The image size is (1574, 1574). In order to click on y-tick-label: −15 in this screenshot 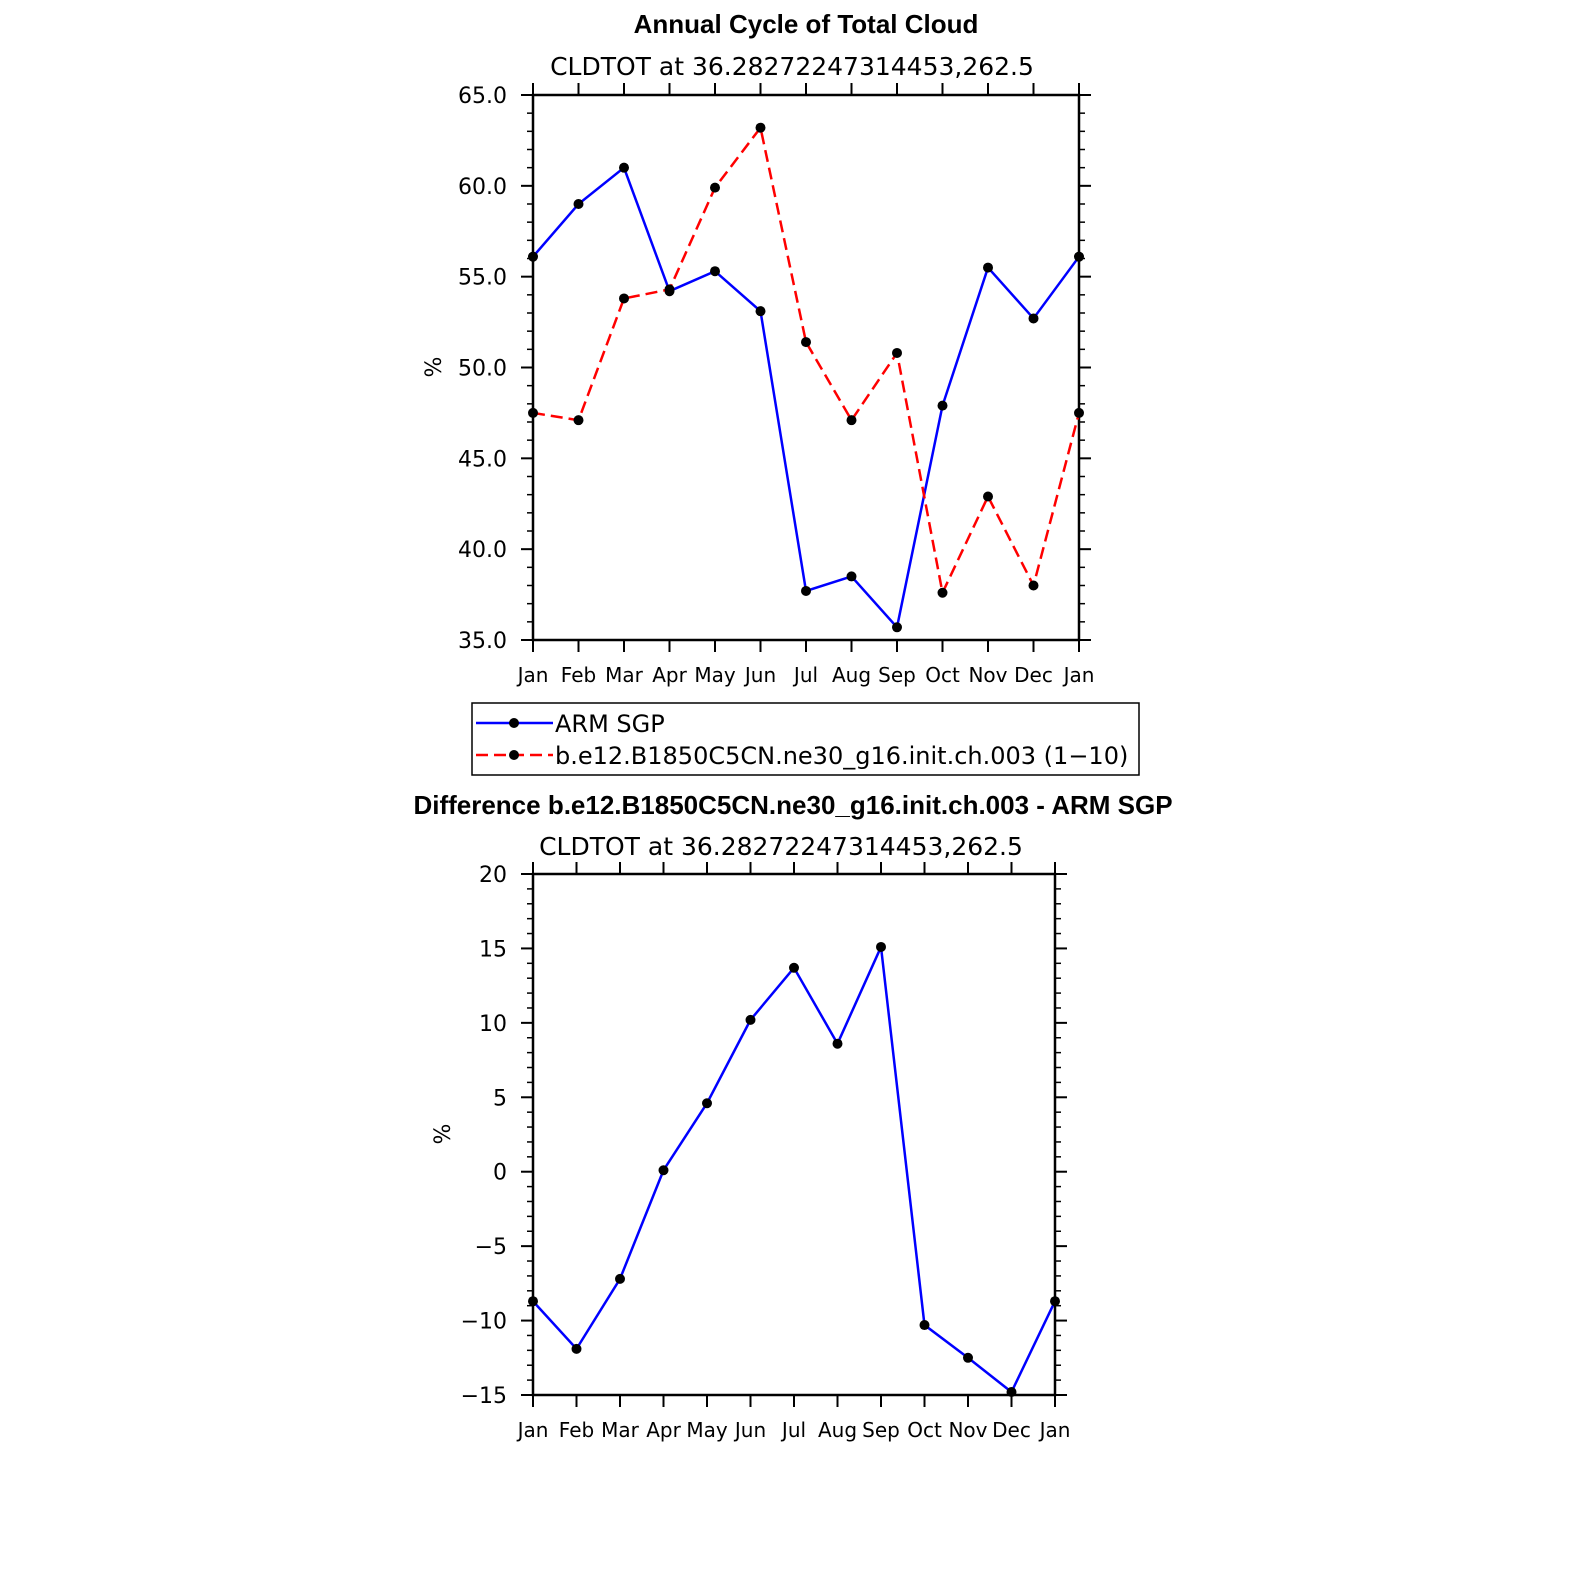, I will do `click(484, 1396)`.